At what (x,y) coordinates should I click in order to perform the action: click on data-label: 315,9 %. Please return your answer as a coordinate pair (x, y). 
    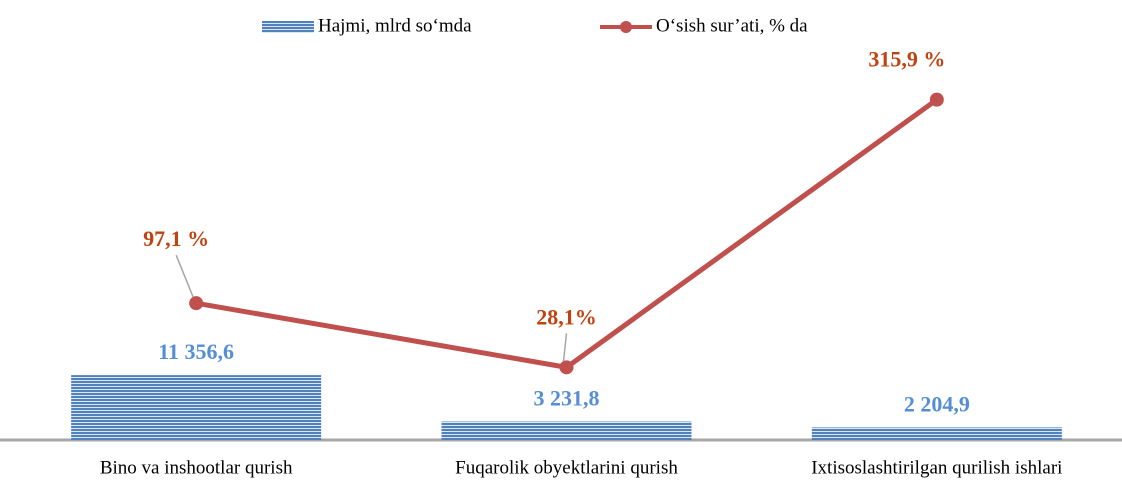
    Looking at the image, I should click on (906, 59).